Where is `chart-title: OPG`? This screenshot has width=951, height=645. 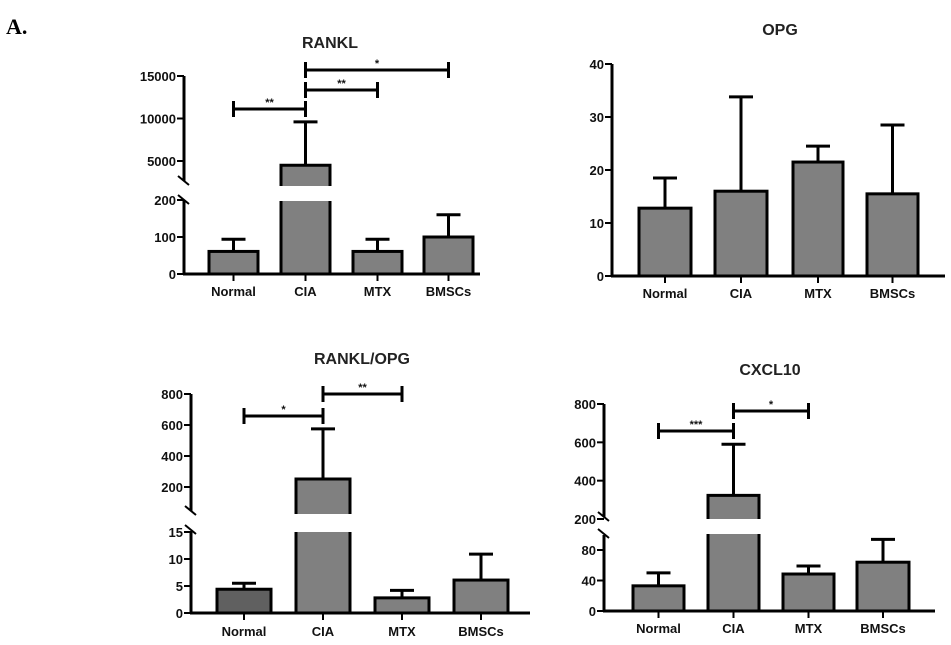 chart-title: OPG is located at coordinates (780, 30).